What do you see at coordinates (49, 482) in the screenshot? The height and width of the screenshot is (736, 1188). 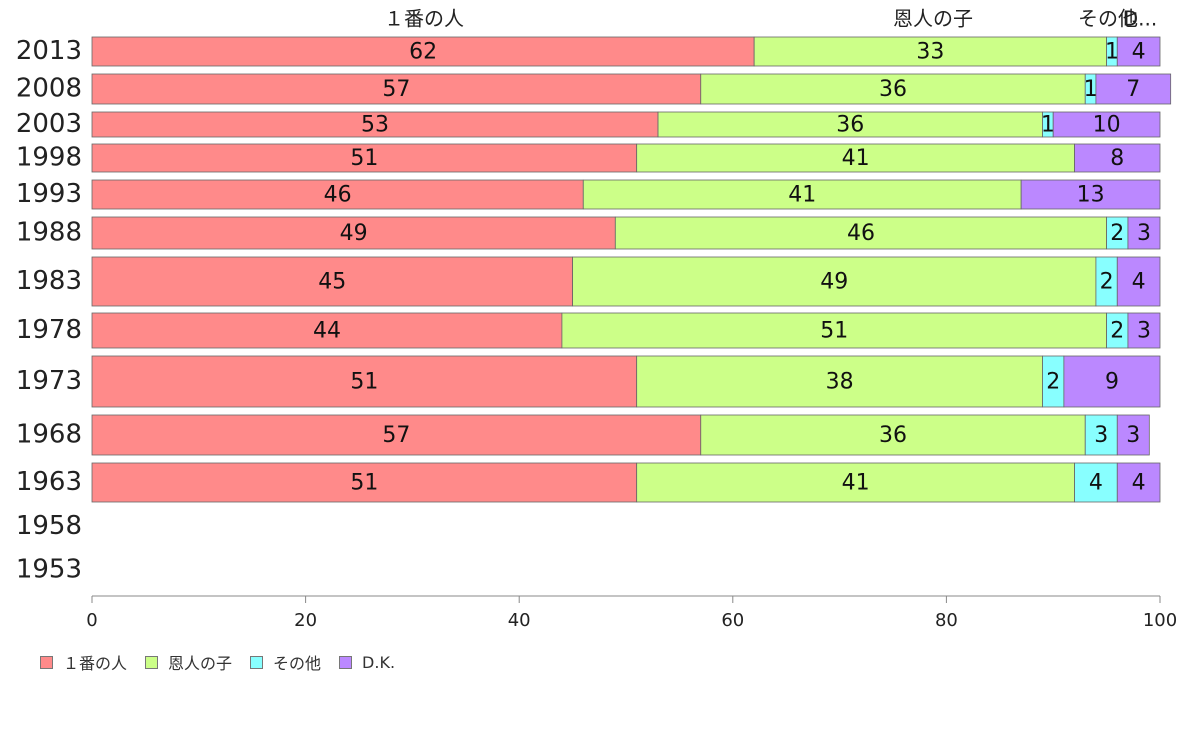 I see `category-label: 1963` at bounding box center [49, 482].